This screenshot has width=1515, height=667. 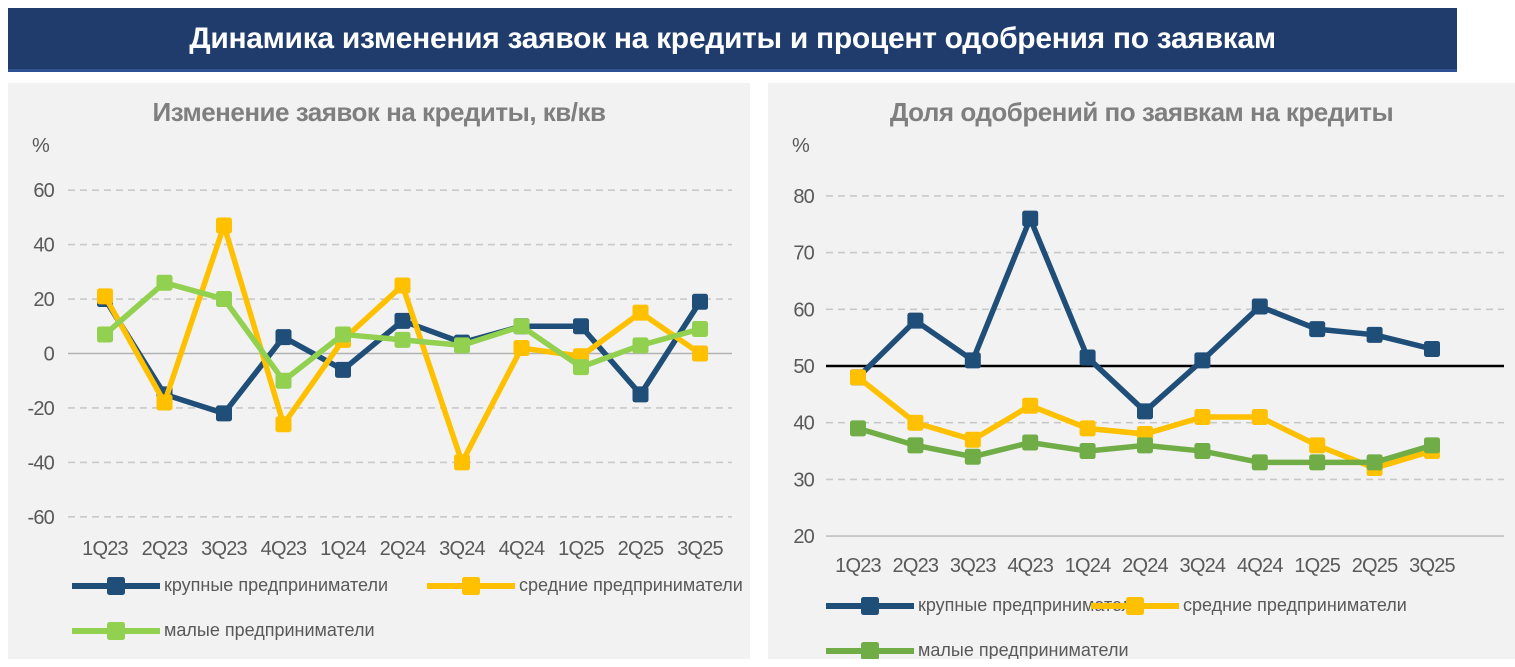 I want to click on x-tick-label: 3Q23, so click(x=973, y=566).